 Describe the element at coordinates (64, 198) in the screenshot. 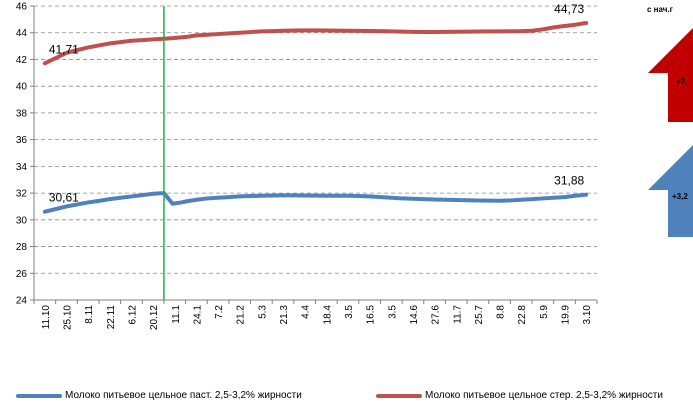

I see `data-label-first: 30,61` at that location.